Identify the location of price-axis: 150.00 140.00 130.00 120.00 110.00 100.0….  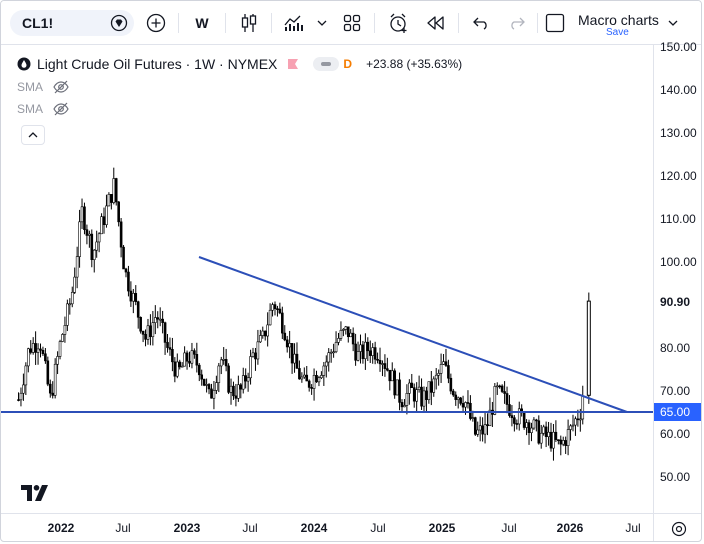
(677, 276).